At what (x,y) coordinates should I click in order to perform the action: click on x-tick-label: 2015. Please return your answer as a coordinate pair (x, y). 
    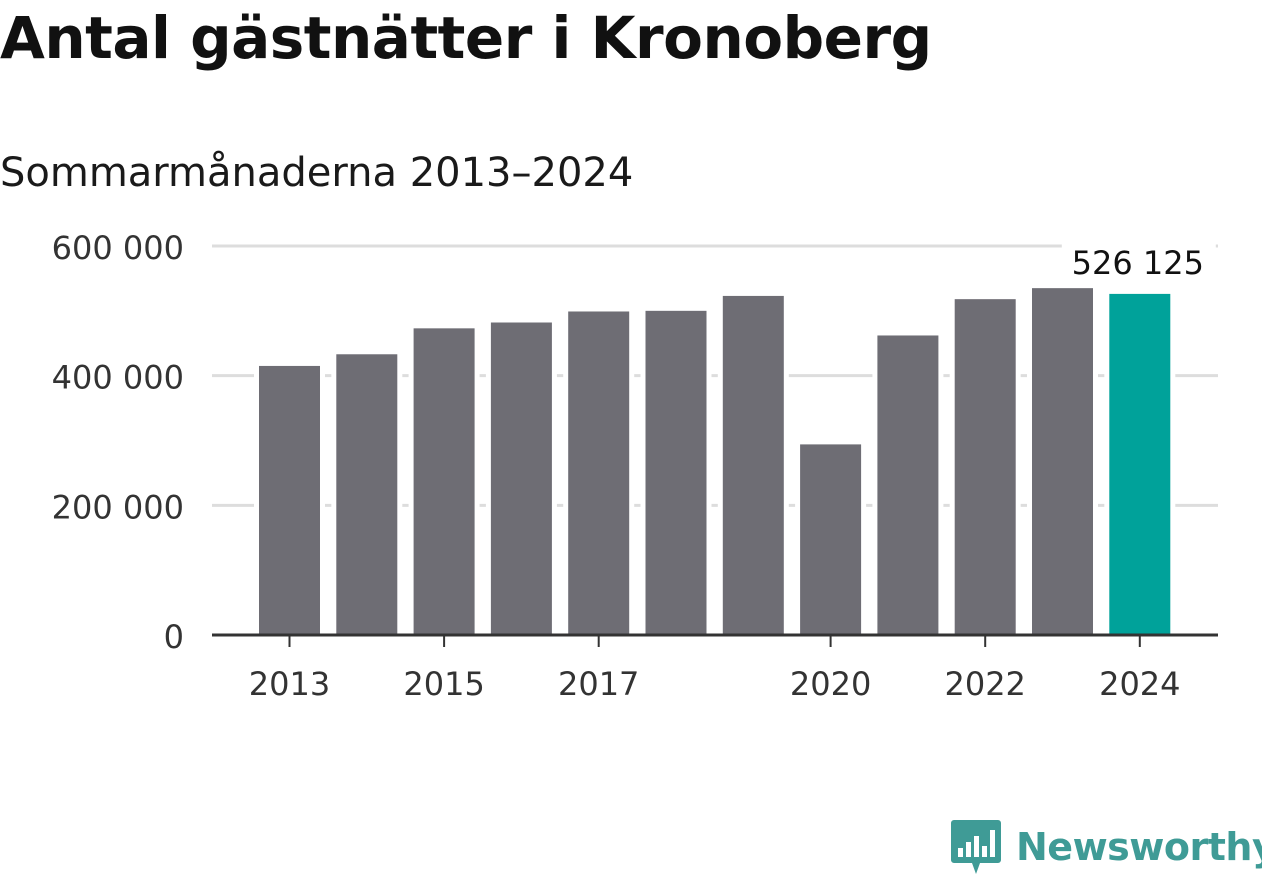
    Looking at the image, I should click on (443, 684).